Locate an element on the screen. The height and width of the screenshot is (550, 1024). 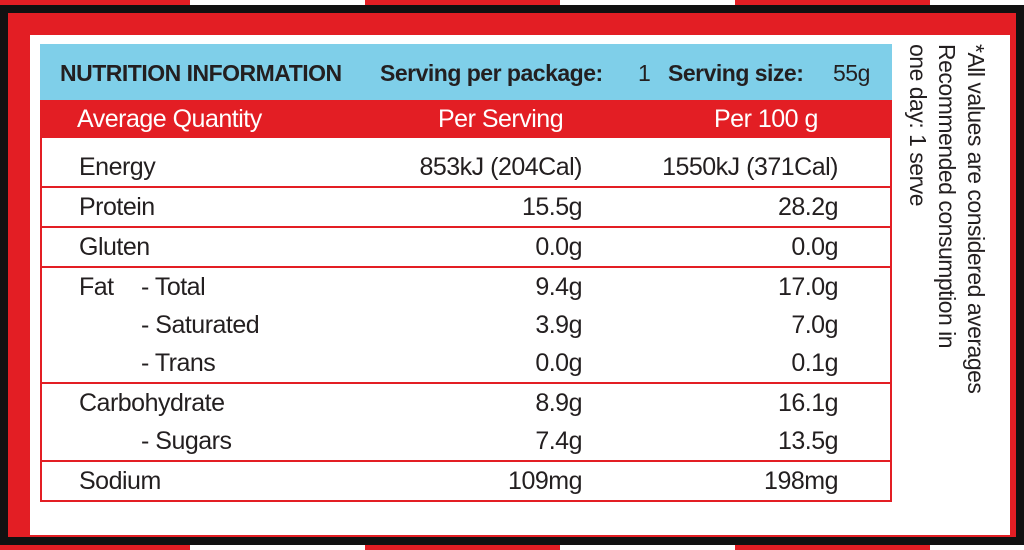
per-serving: 109mg is located at coordinates (545, 481).